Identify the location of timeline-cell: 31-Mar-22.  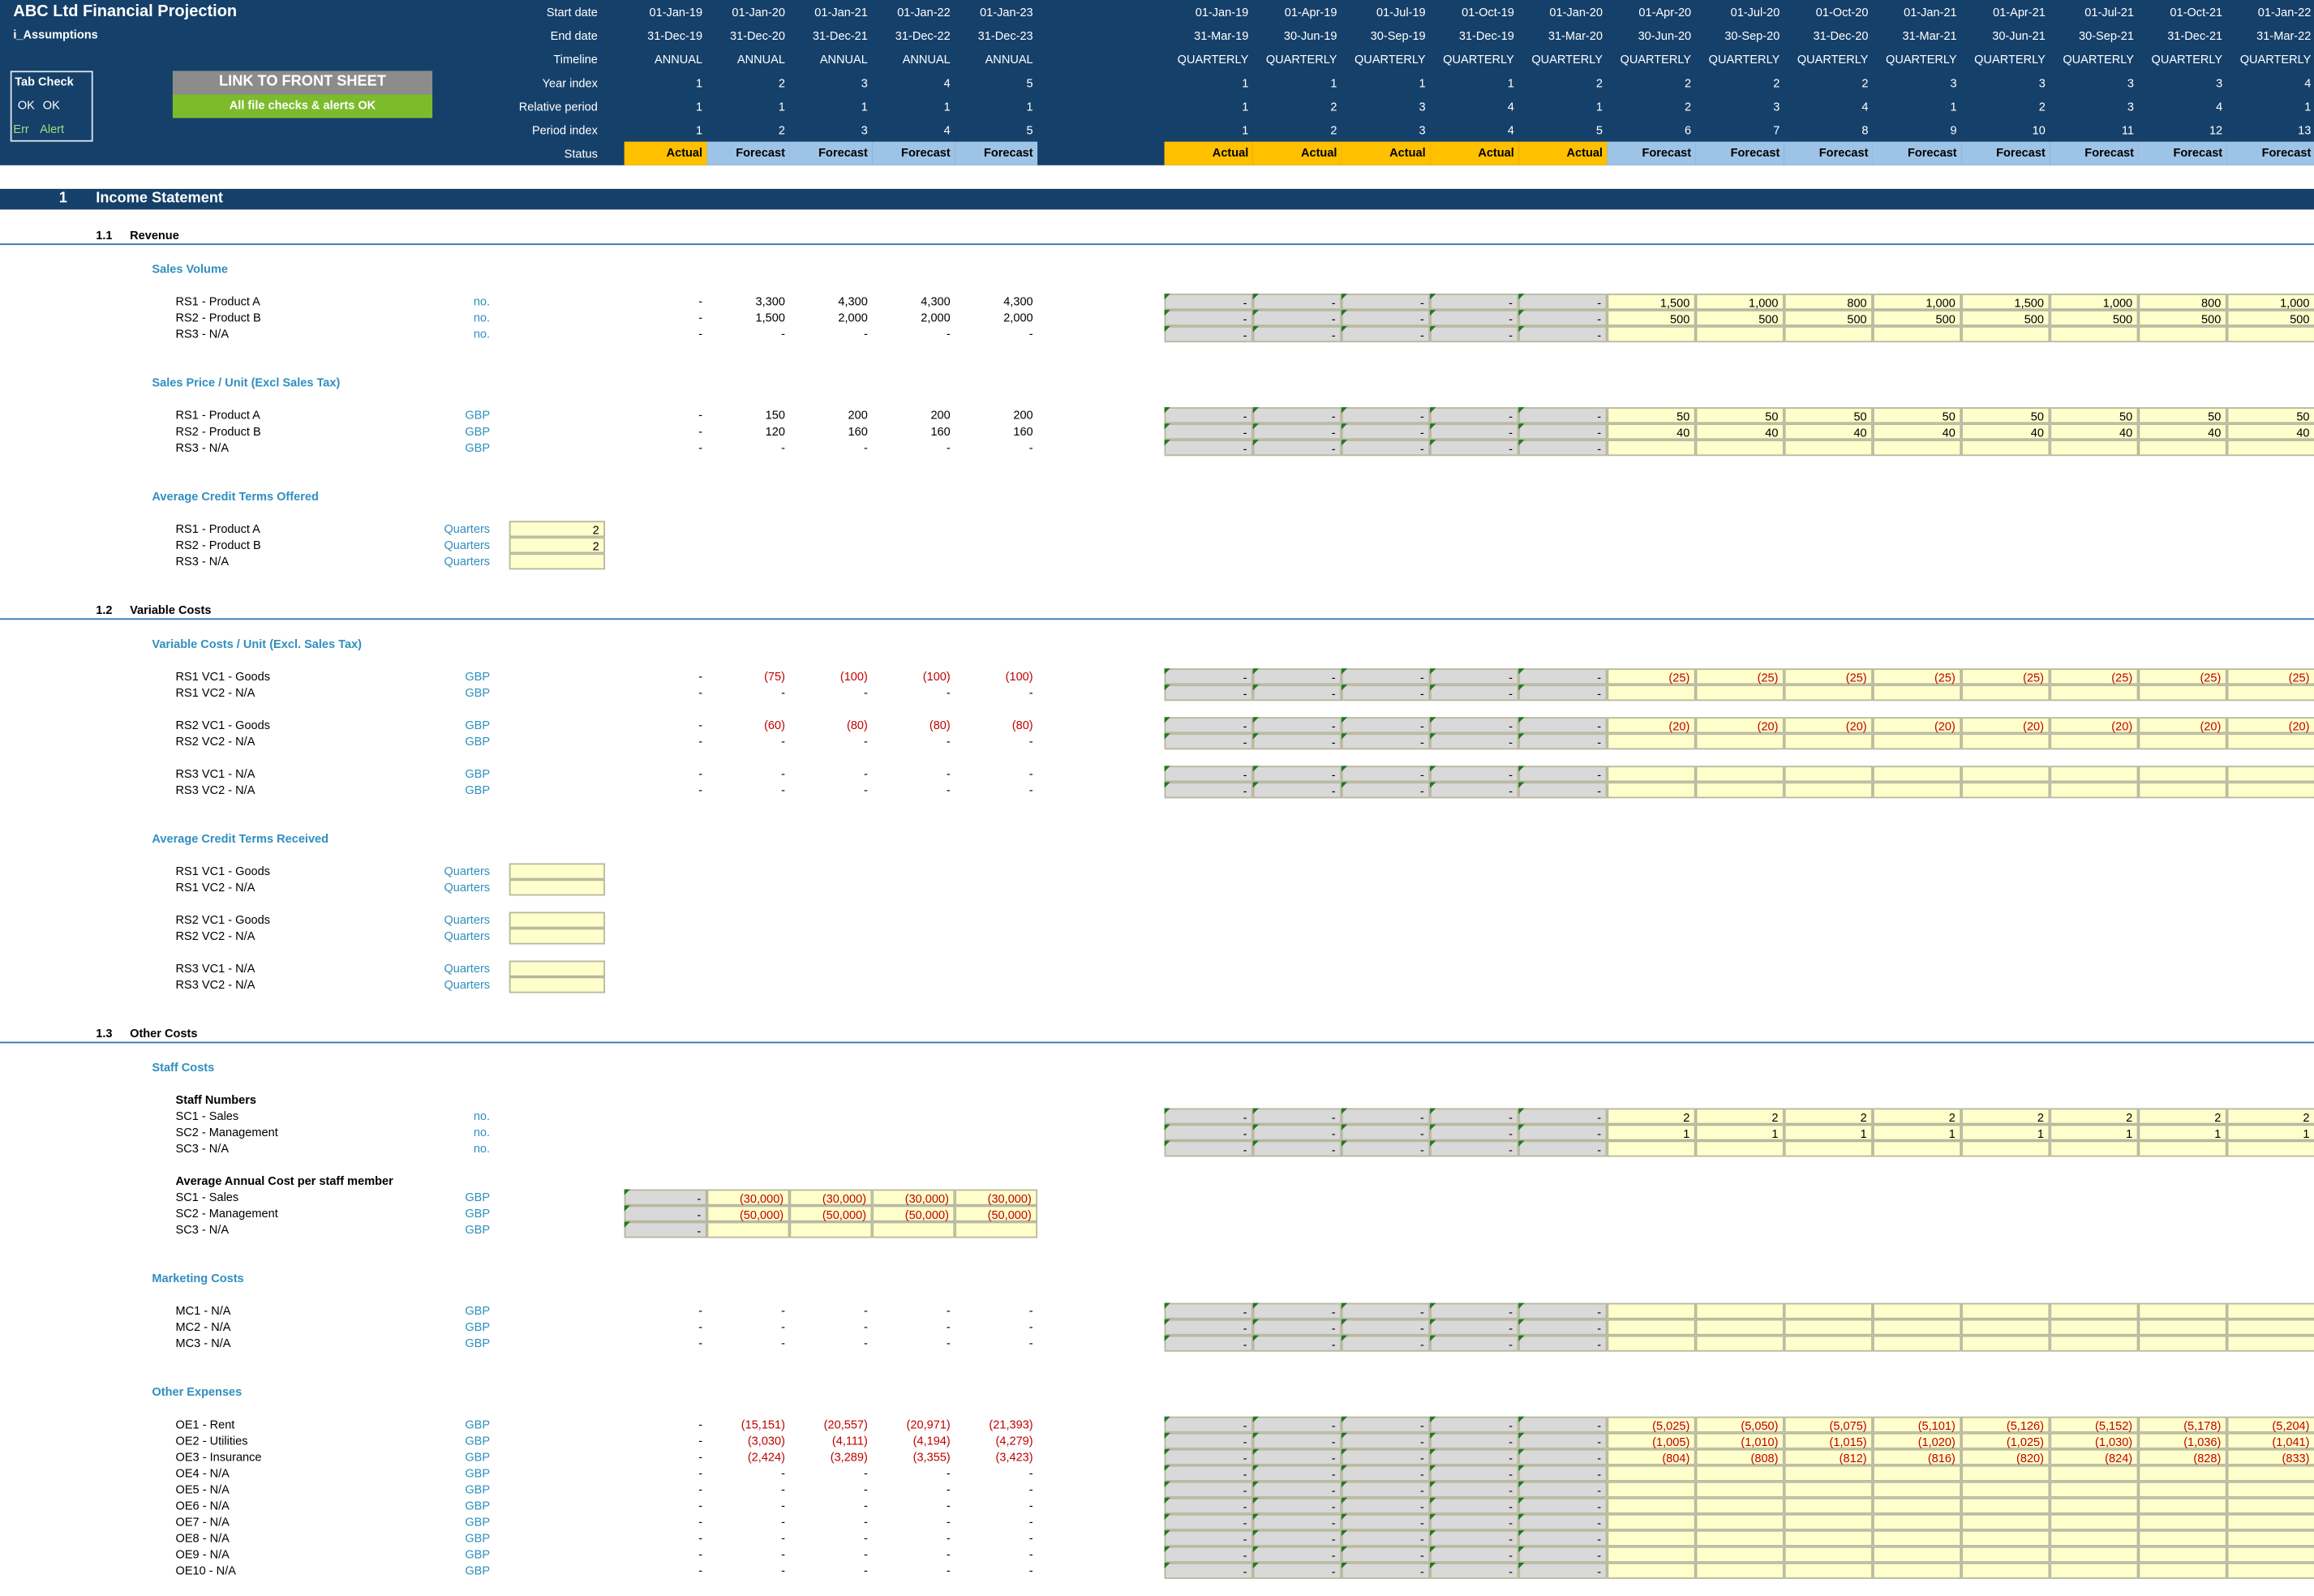
(2284, 35).